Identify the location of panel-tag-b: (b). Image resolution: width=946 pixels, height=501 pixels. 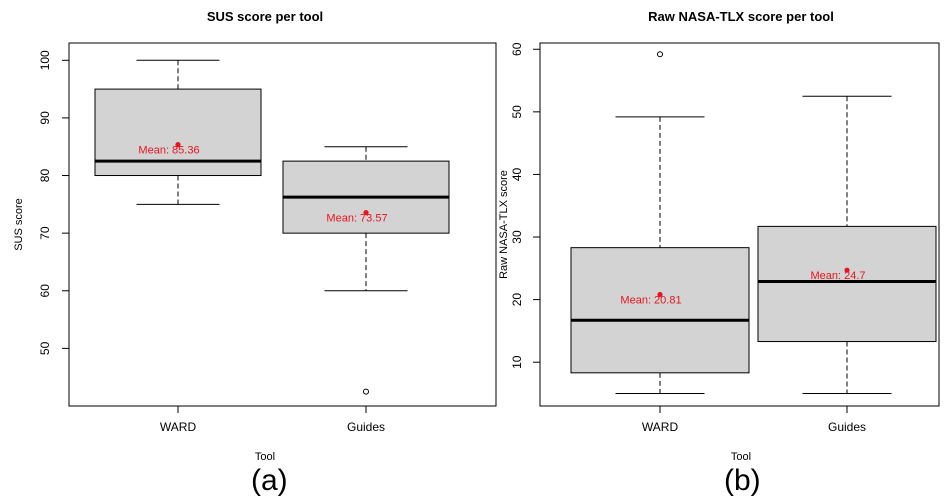
(742, 480).